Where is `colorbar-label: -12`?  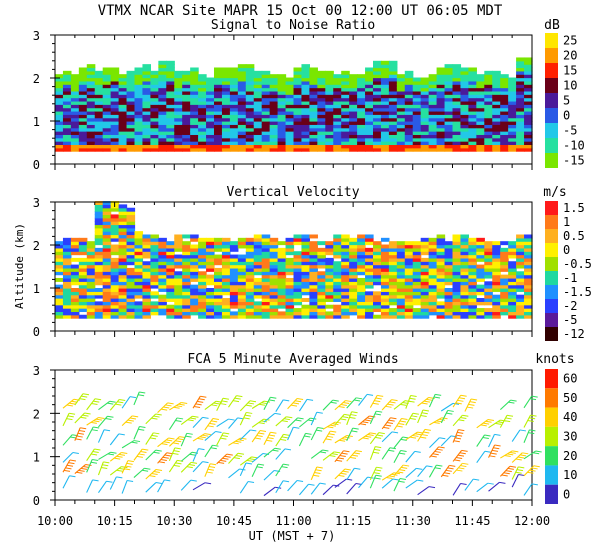
colorbar-label: -12 is located at coordinates (574, 334).